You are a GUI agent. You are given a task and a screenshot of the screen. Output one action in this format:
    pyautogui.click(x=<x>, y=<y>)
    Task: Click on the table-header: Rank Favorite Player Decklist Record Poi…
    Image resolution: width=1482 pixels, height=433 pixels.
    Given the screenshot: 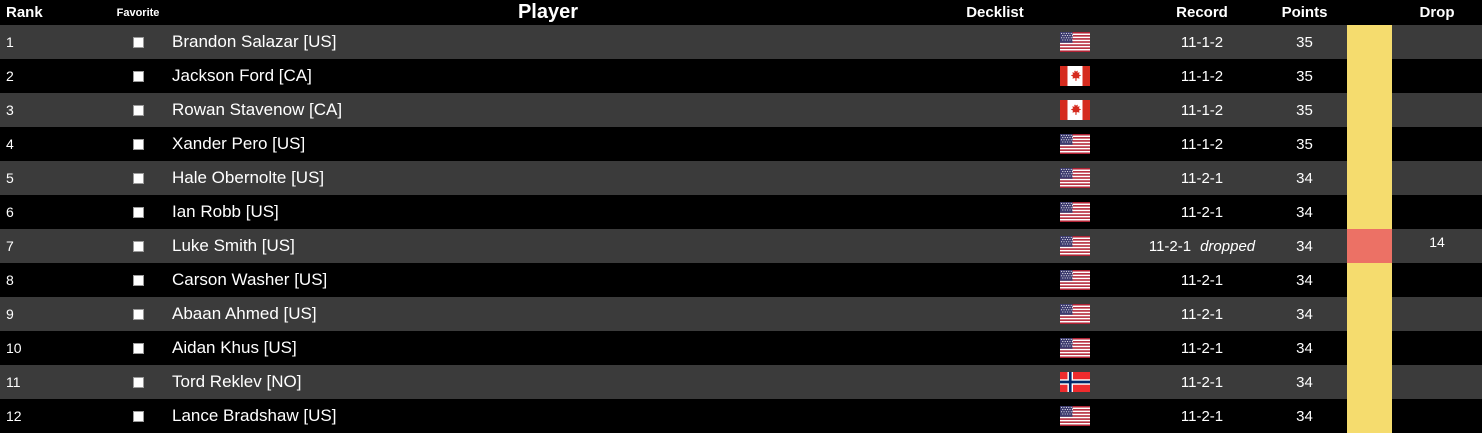 What is the action you would take?
    pyautogui.click(x=741, y=12)
    